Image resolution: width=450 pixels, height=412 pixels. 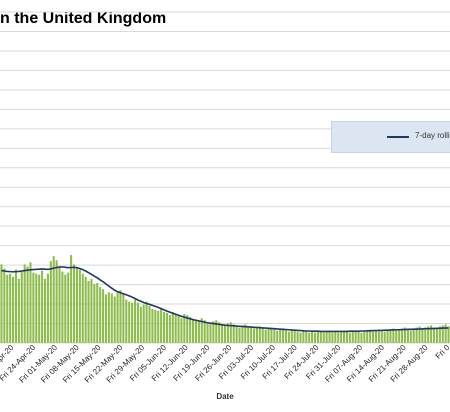 What do you see at coordinates (83, 18) in the screenshot?
I see `chart-title: n the United Kingdom` at bounding box center [83, 18].